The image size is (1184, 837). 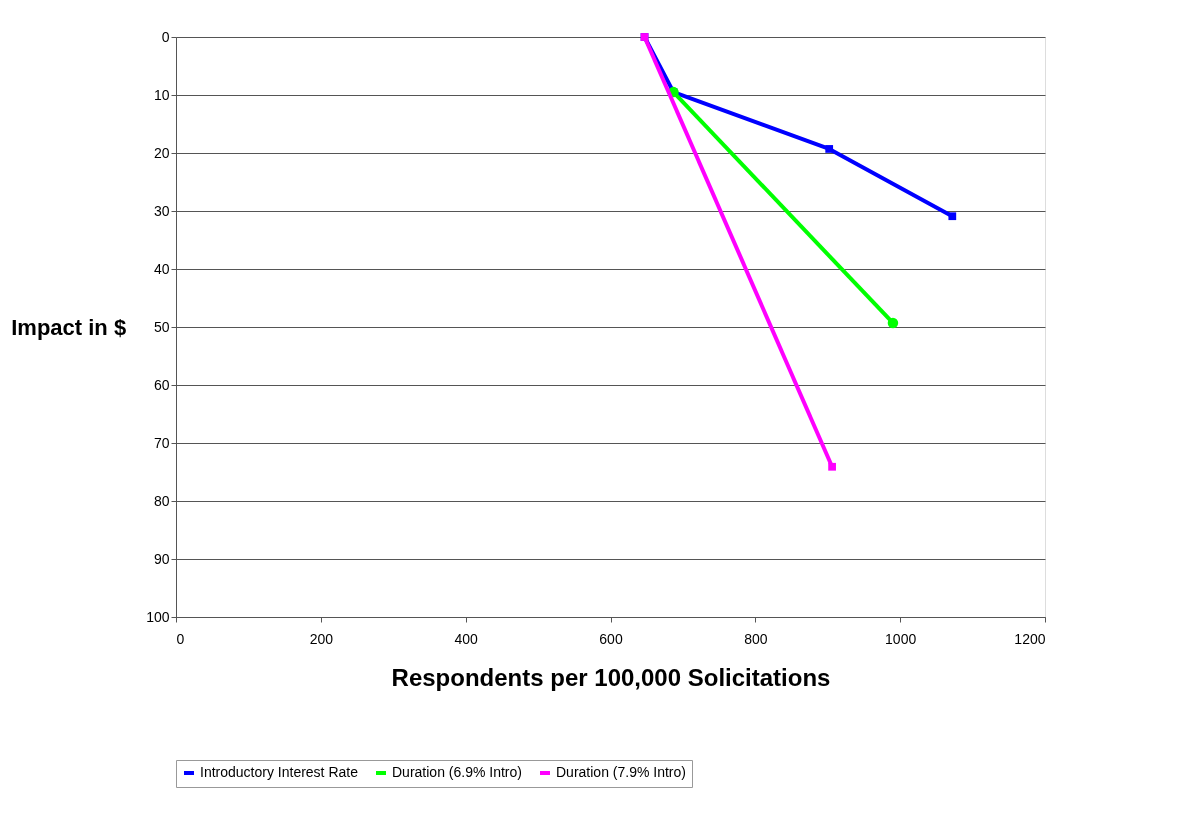 What do you see at coordinates (321, 638) in the screenshot?
I see `x-tick-label: 200` at bounding box center [321, 638].